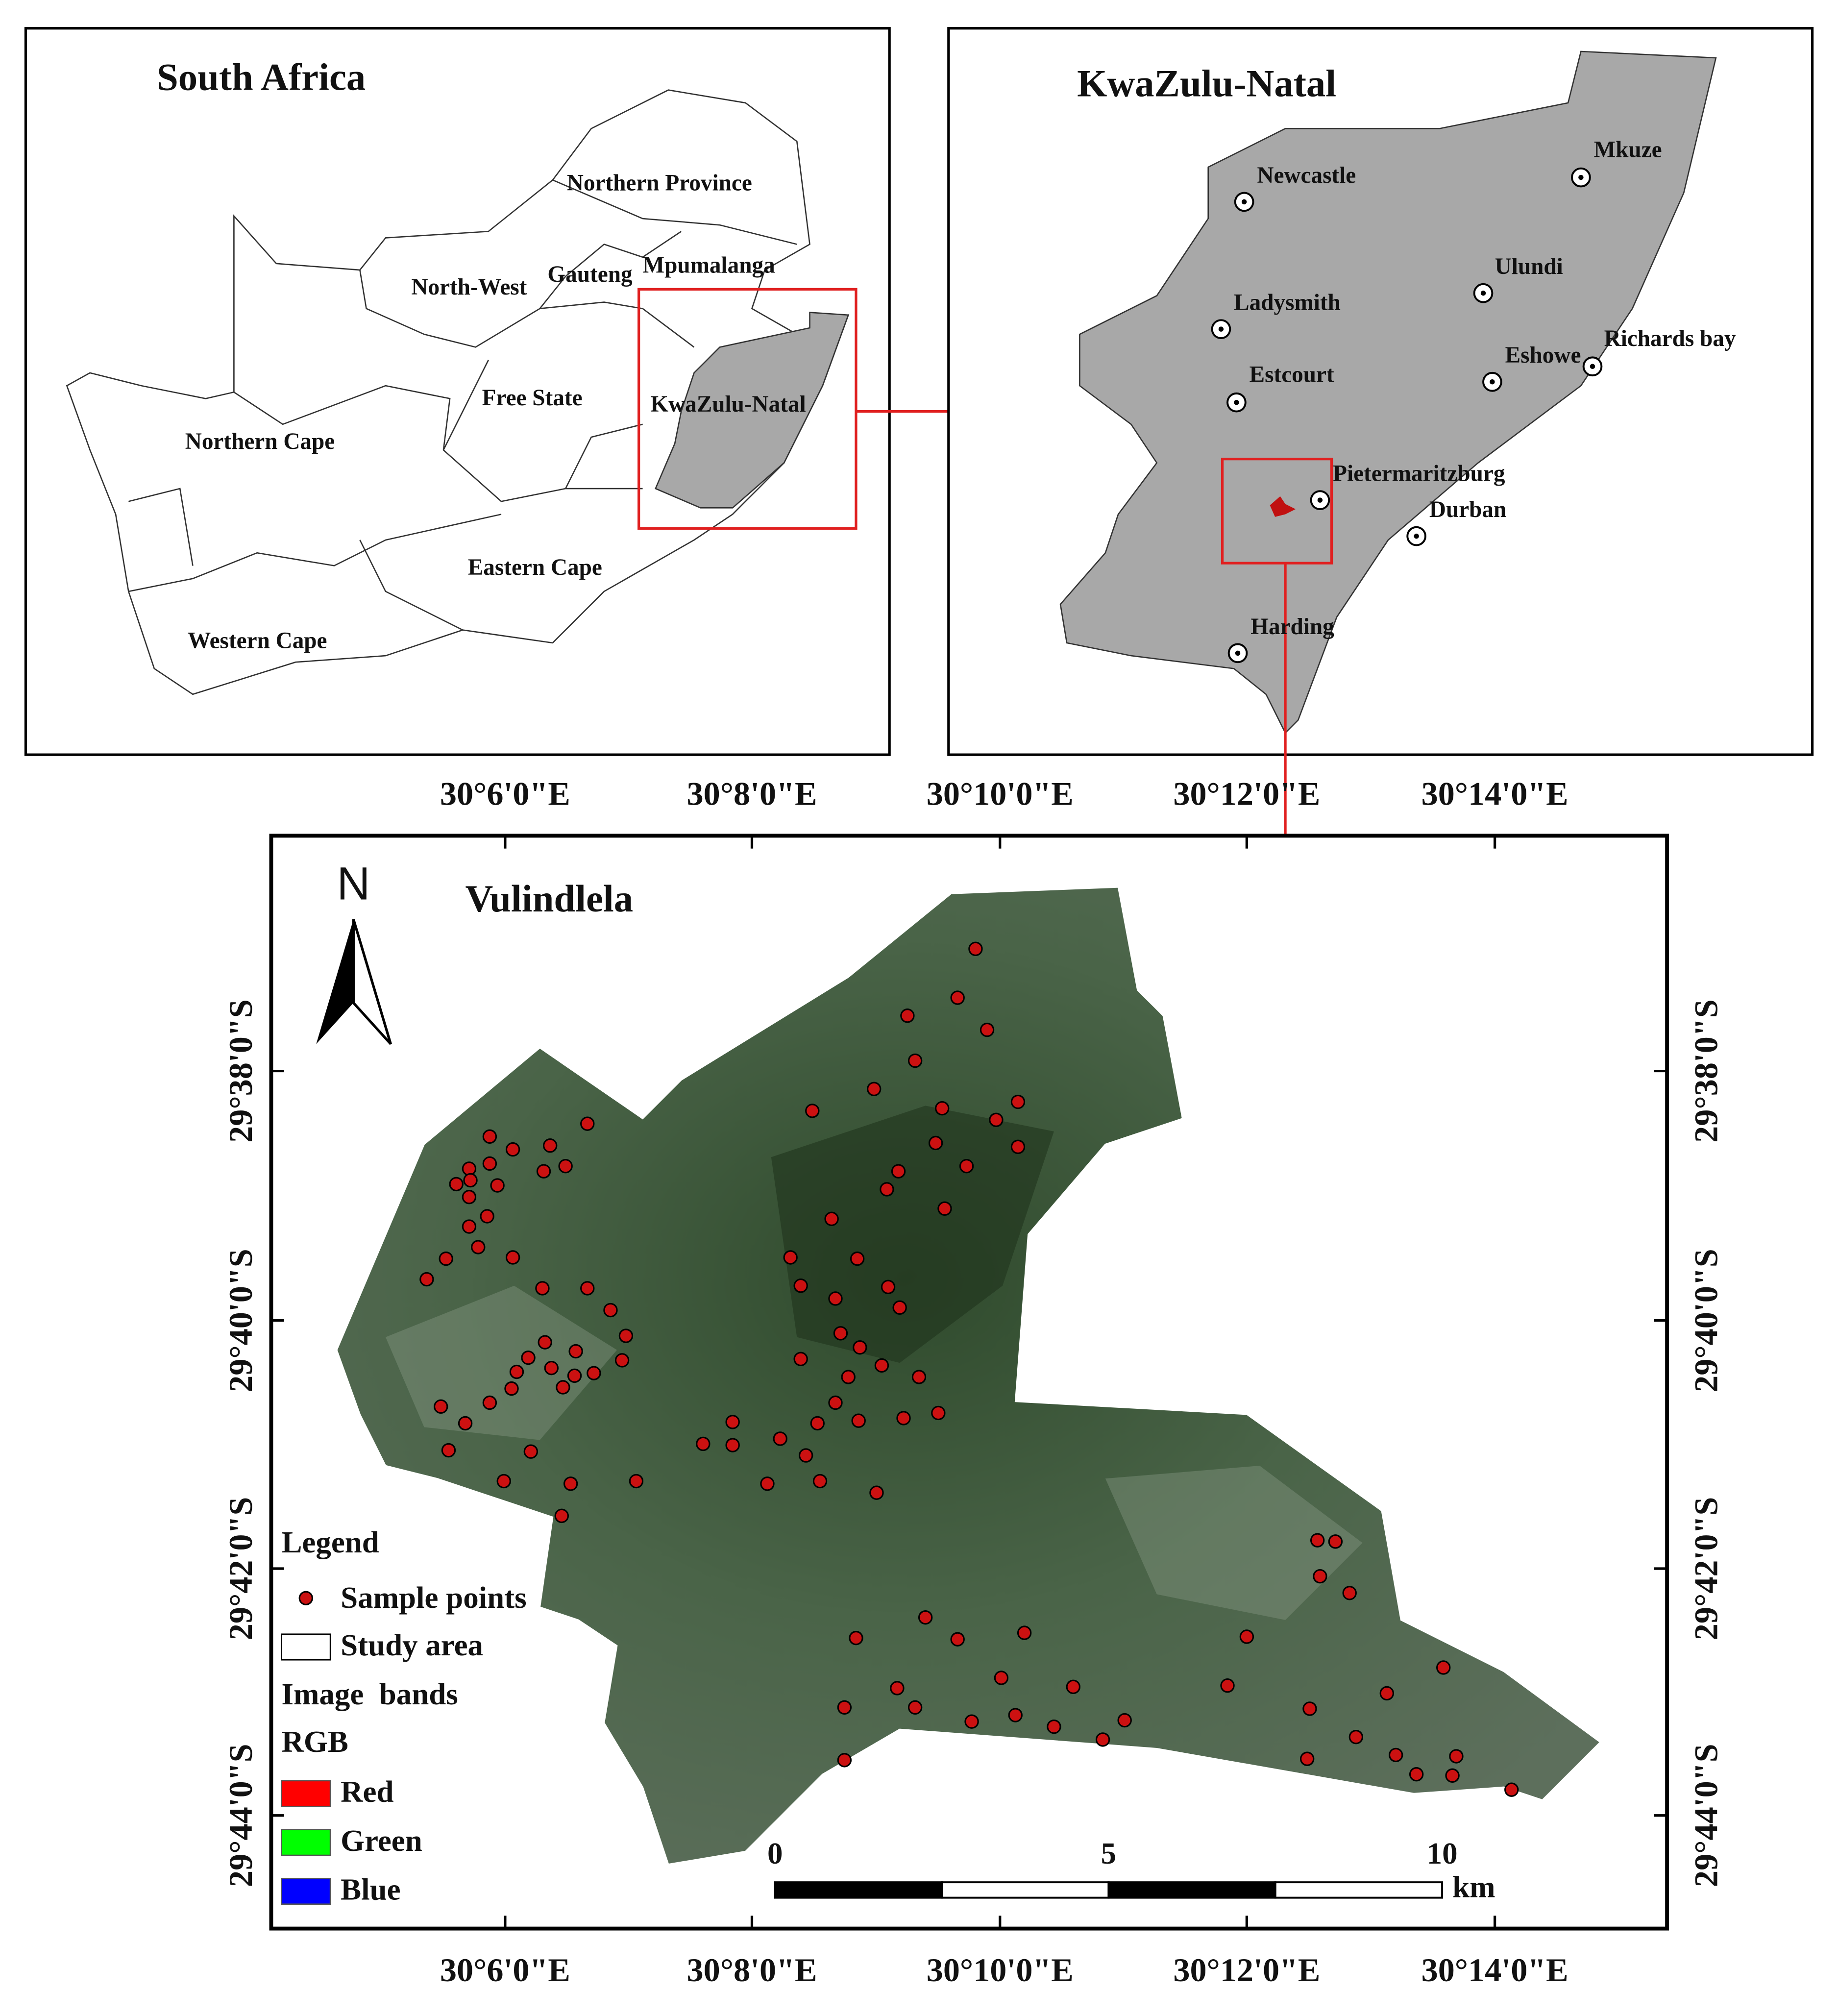 The width and height of the screenshot is (1838, 2016). I want to click on town-label: Eshowe, so click(1543, 355).